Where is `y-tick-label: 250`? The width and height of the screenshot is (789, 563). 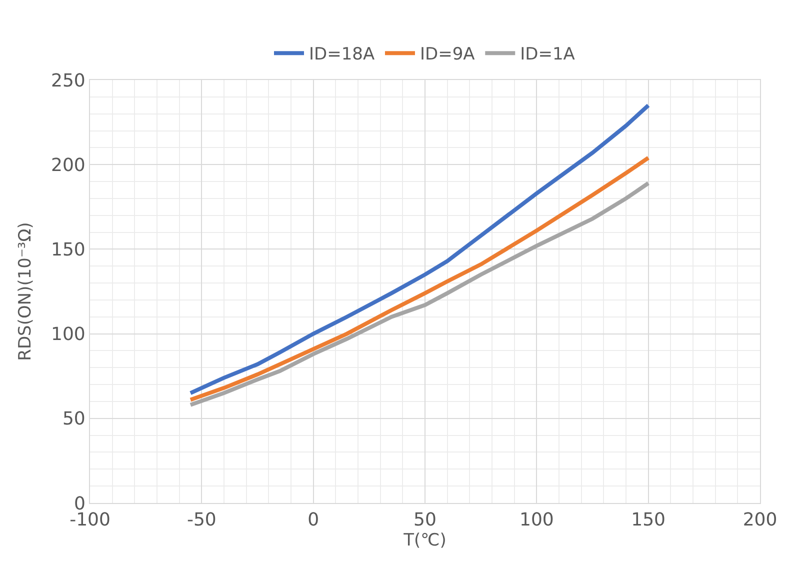
y-tick-label: 250 is located at coordinates (68, 81).